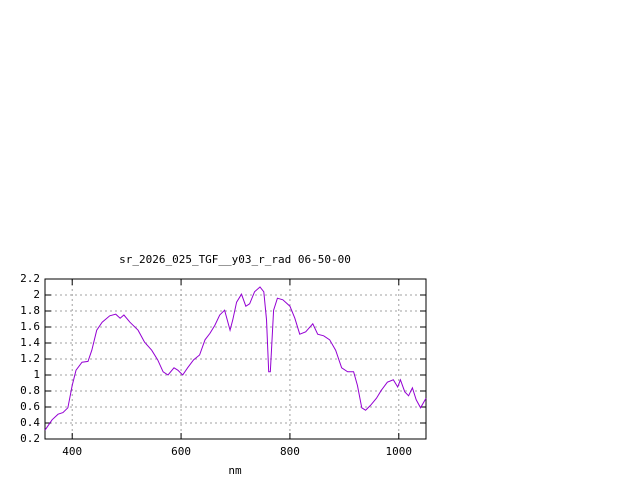 The width and height of the screenshot is (640, 480). Describe the element at coordinates (36, 294) in the screenshot. I see `y-tick-label: 2` at that location.